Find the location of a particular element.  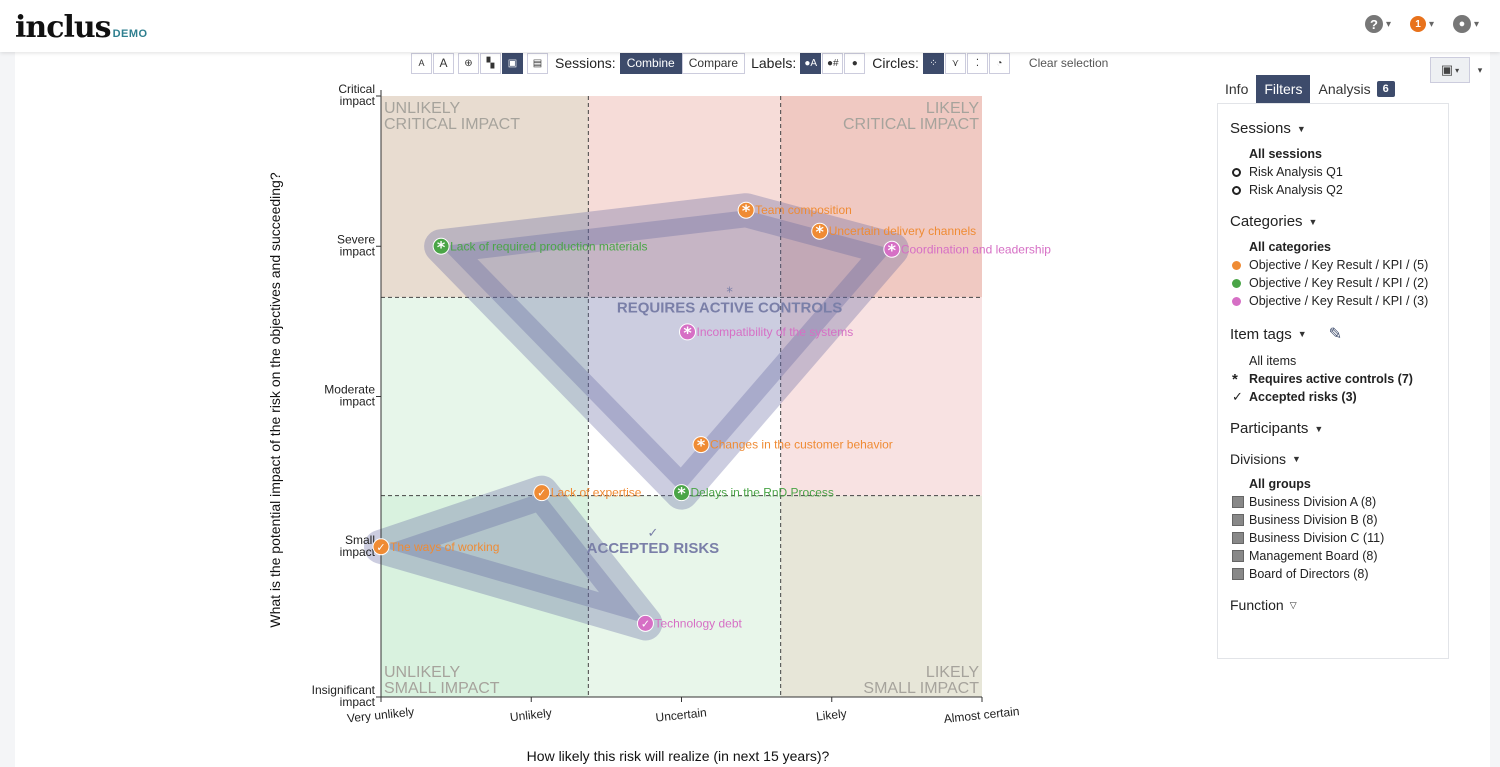

risk-marker-symbol: ✓ is located at coordinates (380, 547).